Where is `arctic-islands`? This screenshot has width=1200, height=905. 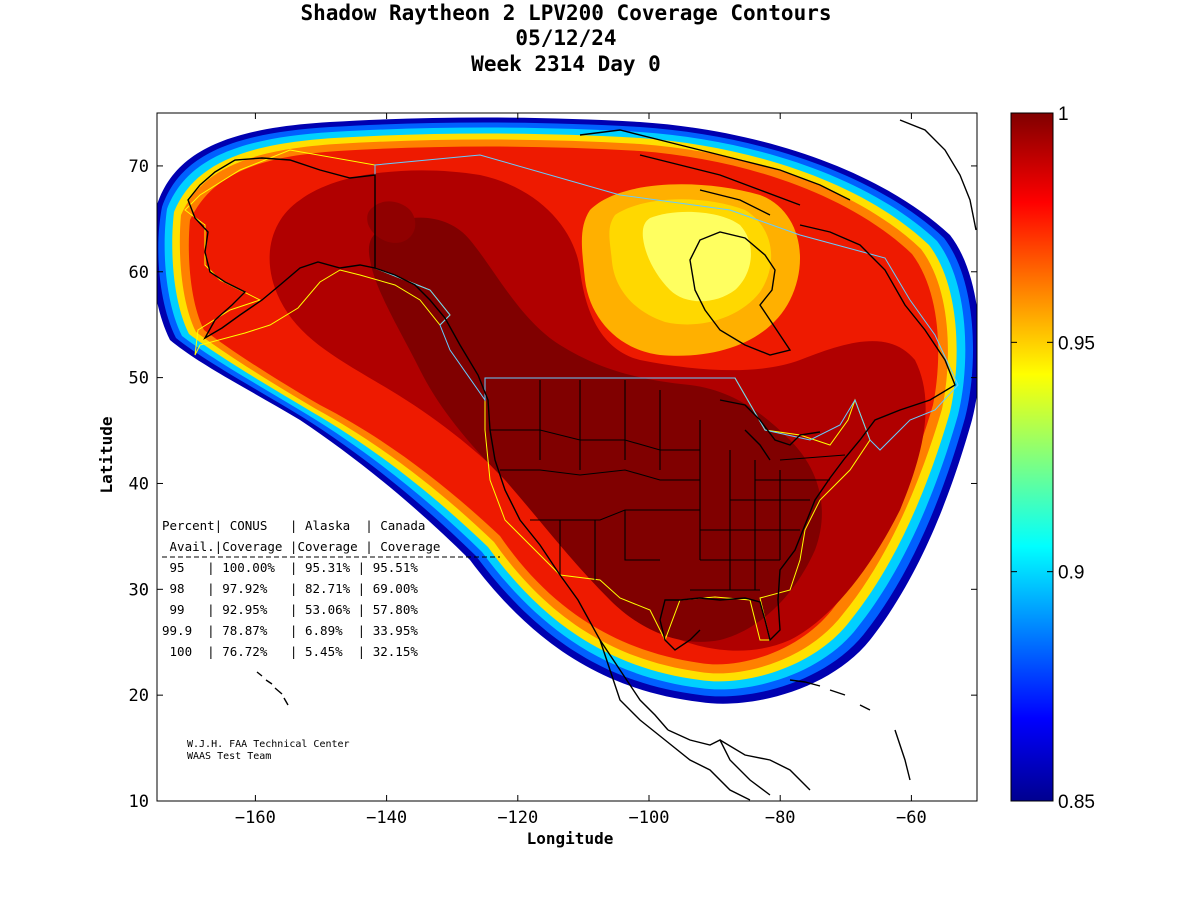
arctic-islands is located at coordinates (715, 172).